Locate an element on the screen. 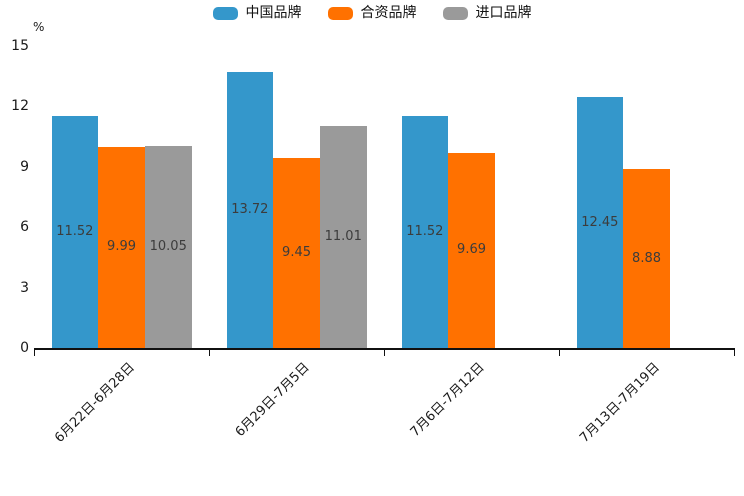 This screenshot has width=744, height=496. legend-label-2: 进口品牌 is located at coordinates (503, 13).